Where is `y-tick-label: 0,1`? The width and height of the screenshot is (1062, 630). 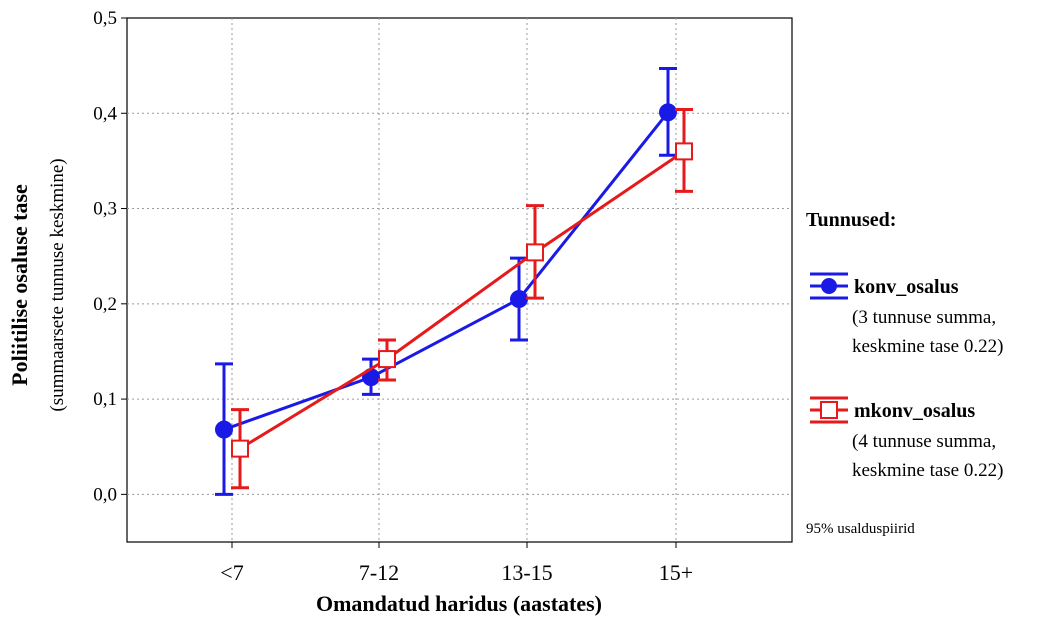 y-tick-label: 0,1 is located at coordinates (105, 399).